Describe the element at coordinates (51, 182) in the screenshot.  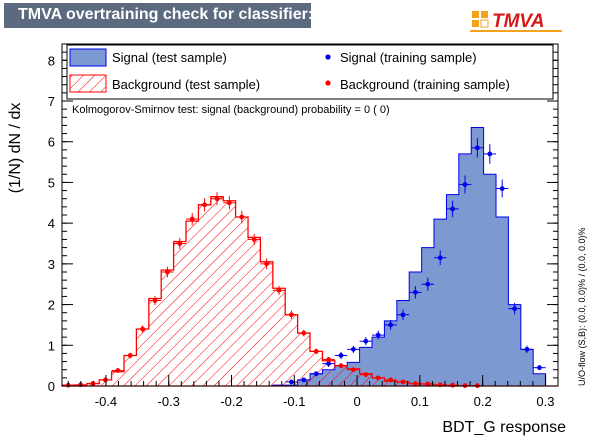
I see `y-tick-label: 5` at that location.